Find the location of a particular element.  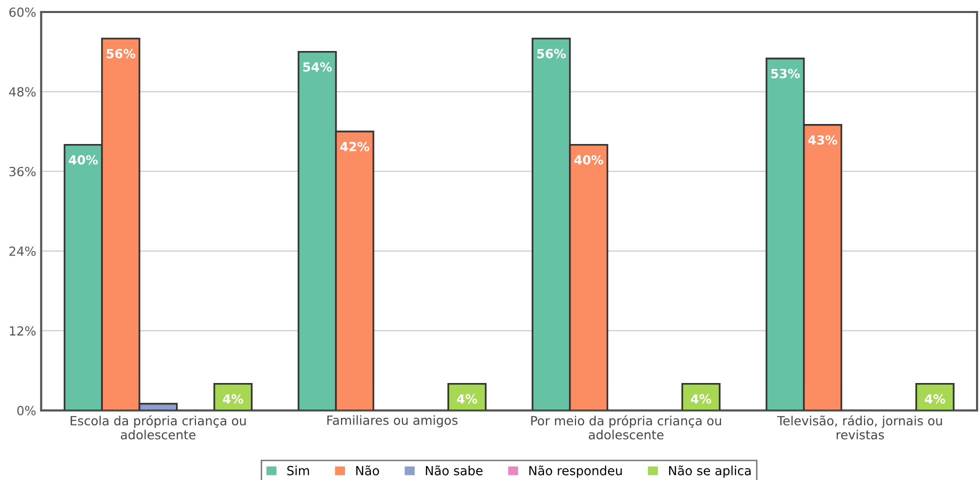

x-tick-label: Televisão, rádio, jornais ou revistas is located at coordinates (859, 427).